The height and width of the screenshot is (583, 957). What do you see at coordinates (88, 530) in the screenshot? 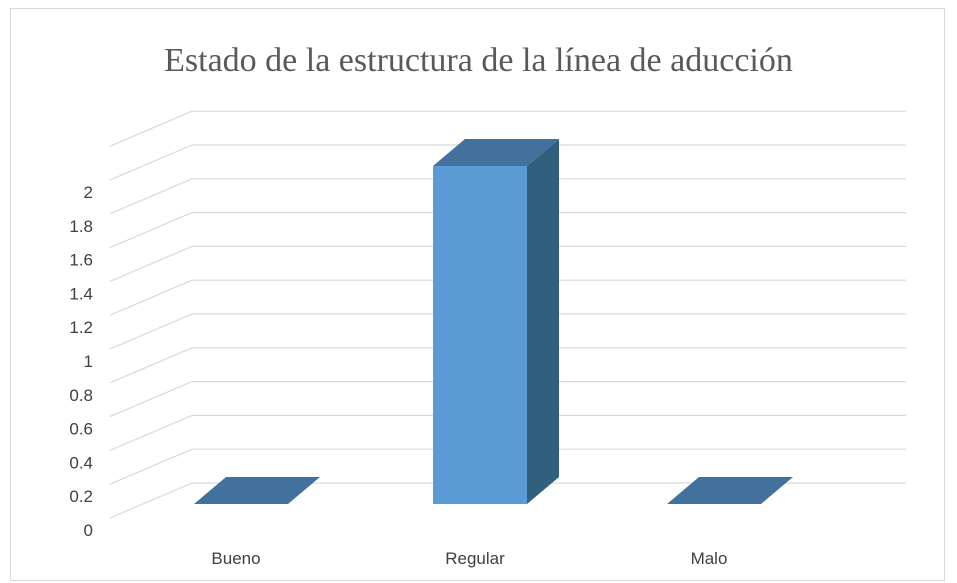
I see `y-tick-label: 0` at bounding box center [88, 530].